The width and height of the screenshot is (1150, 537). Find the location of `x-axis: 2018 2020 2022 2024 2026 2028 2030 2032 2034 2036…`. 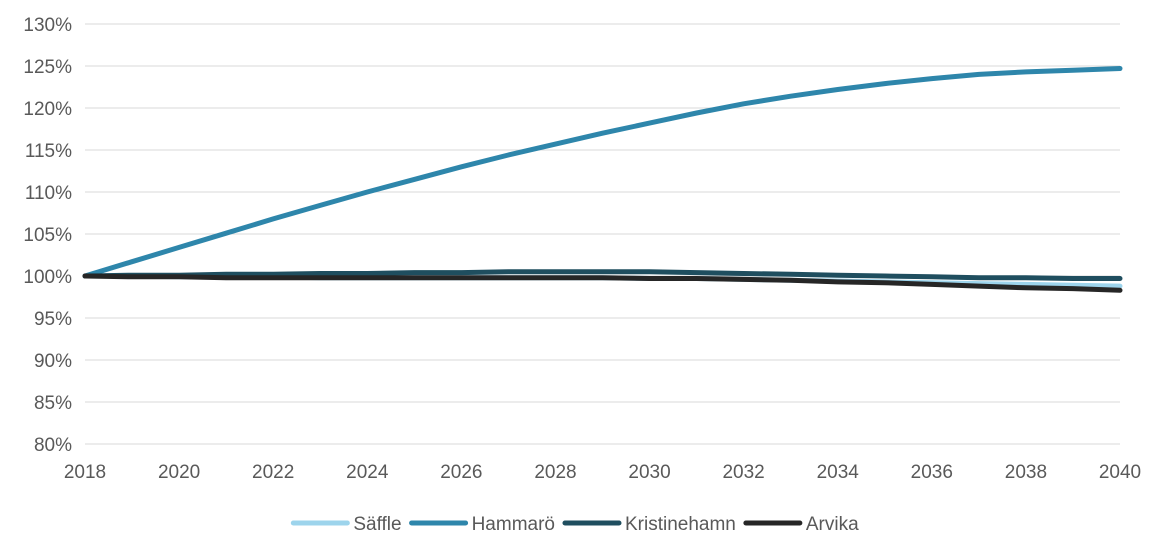

x-axis: 2018 2020 2022 2024 2026 2028 2030 2032 2034 2036… is located at coordinates (602, 472).